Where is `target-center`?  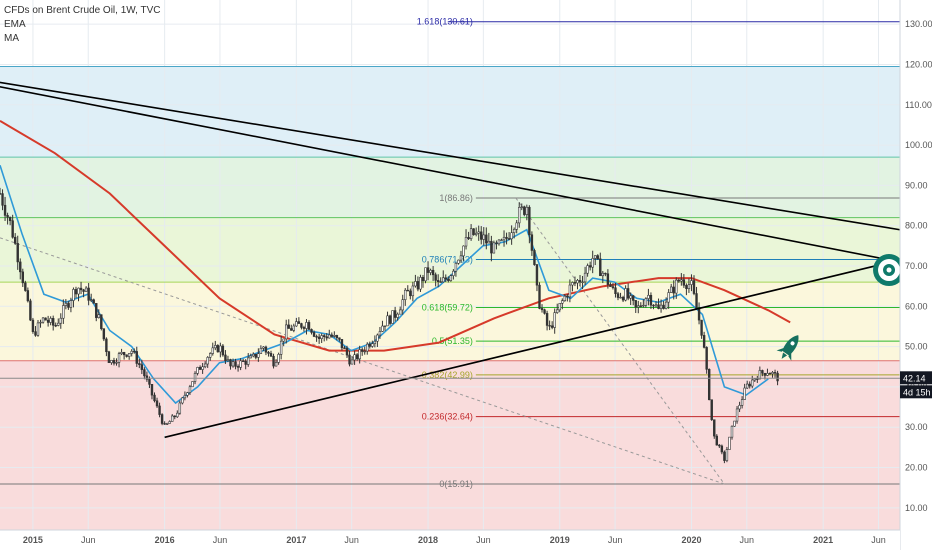
target-center is located at coordinates (889, 270).